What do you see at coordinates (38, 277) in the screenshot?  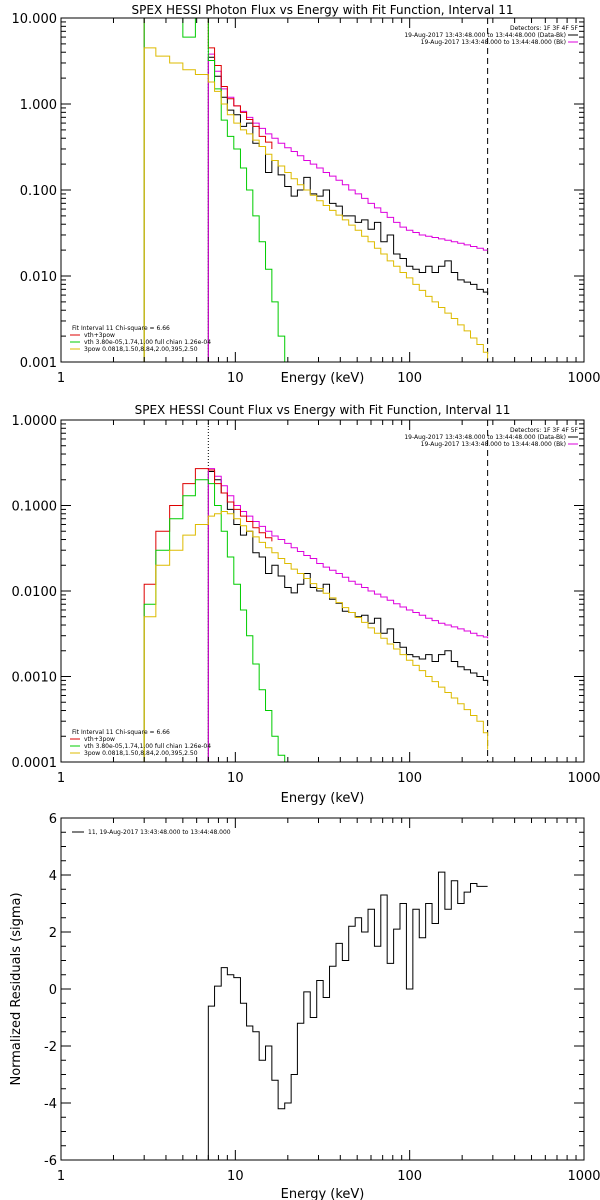 I see `y-tick-label: 0.010` at bounding box center [38, 277].